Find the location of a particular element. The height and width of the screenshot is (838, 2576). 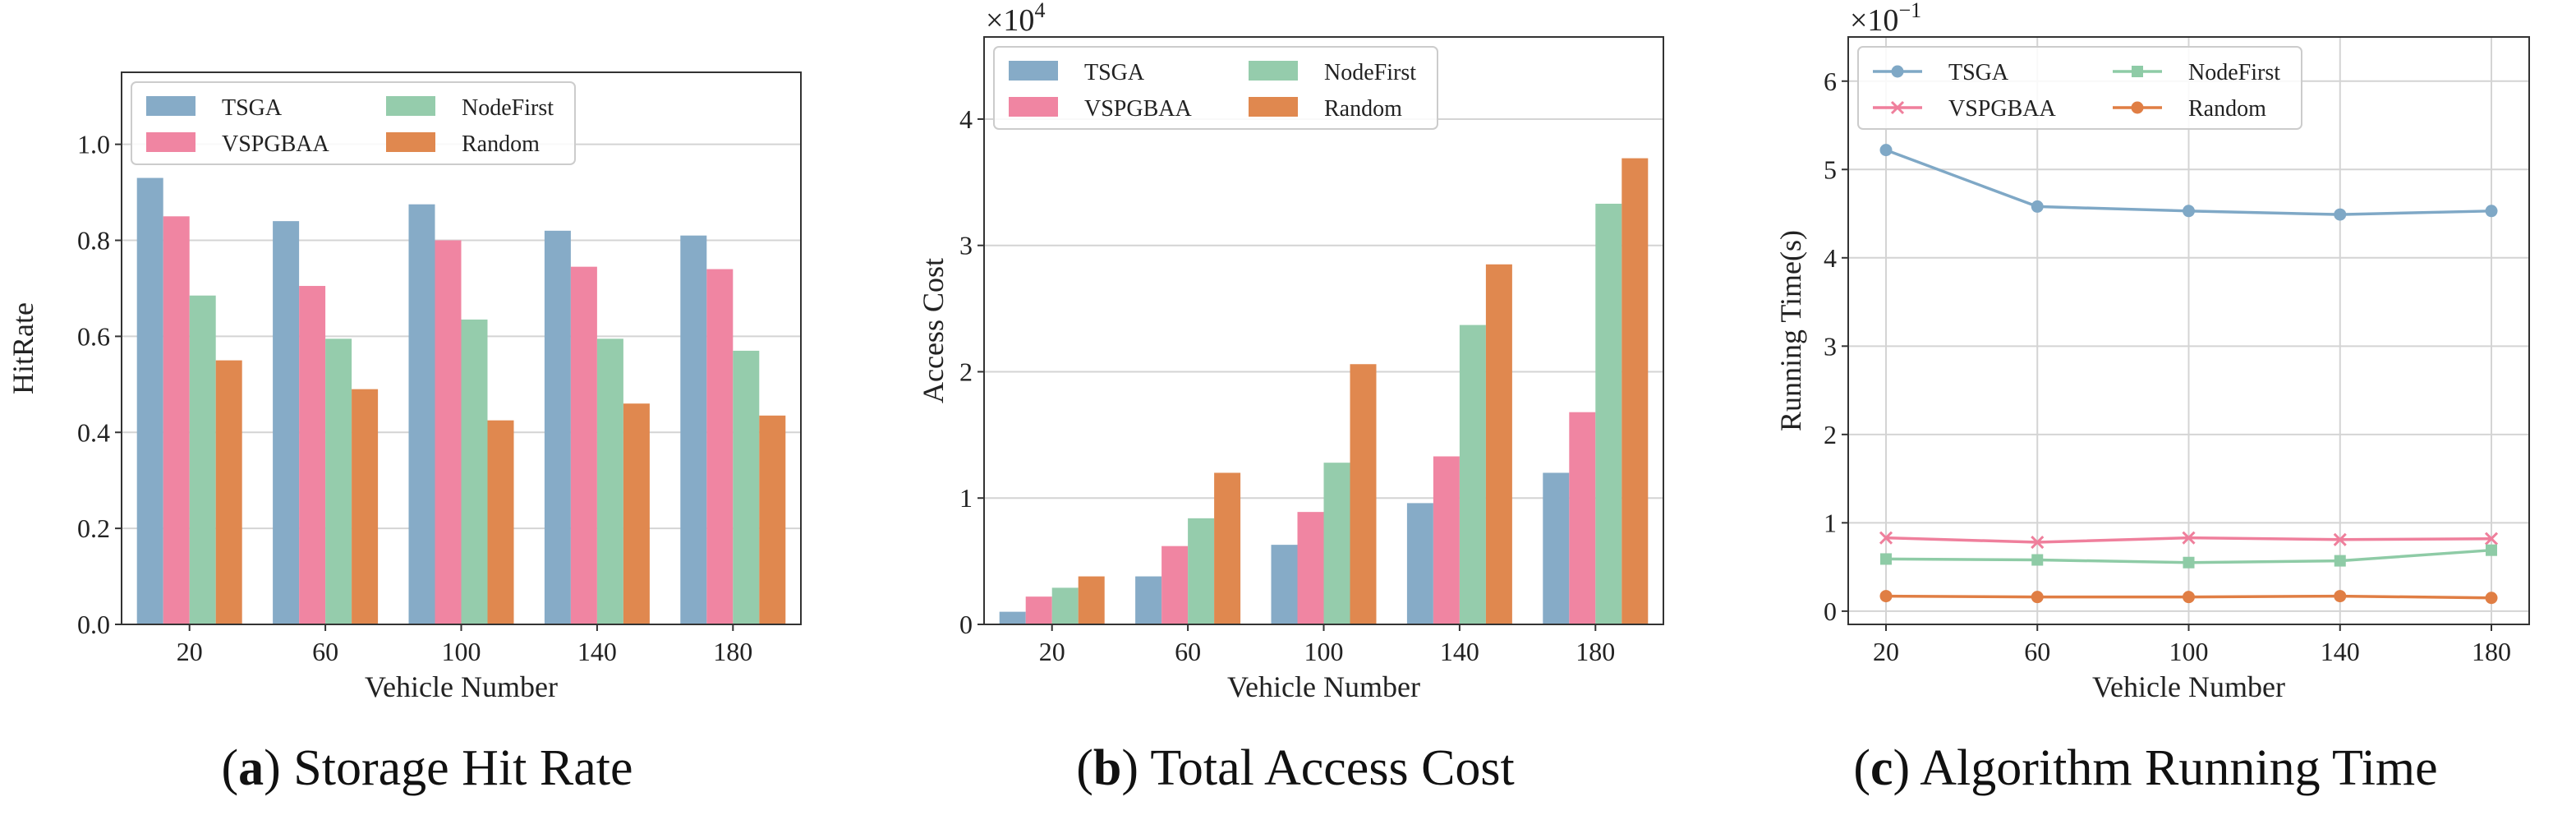

y-tick-label: 2 is located at coordinates (1831, 434).